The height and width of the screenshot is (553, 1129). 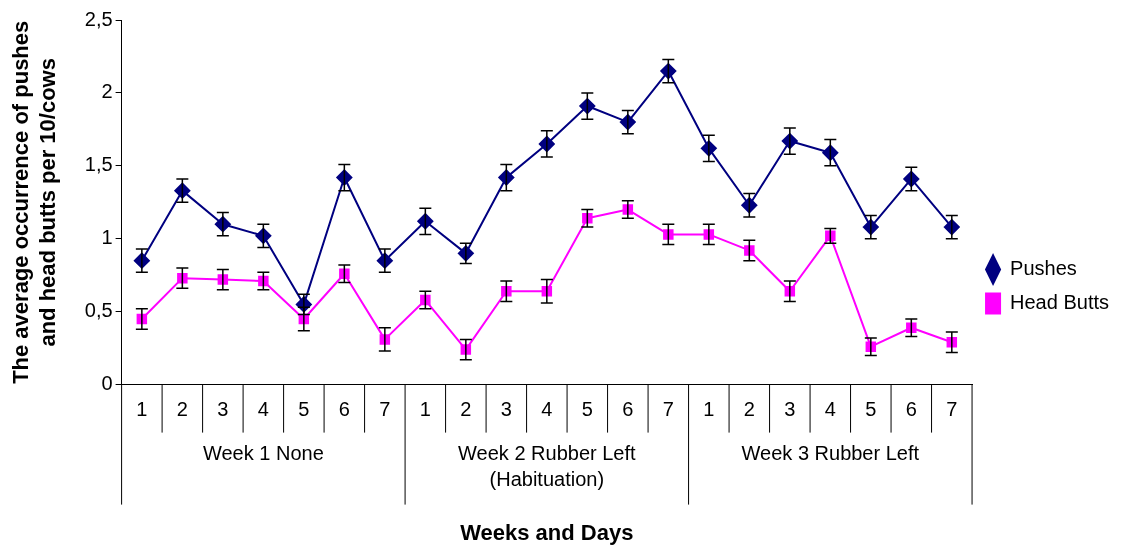 What do you see at coordinates (34, 202) in the screenshot?
I see `y-axis-title: The average occurrence of pushes and head butts per 10/cows` at bounding box center [34, 202].